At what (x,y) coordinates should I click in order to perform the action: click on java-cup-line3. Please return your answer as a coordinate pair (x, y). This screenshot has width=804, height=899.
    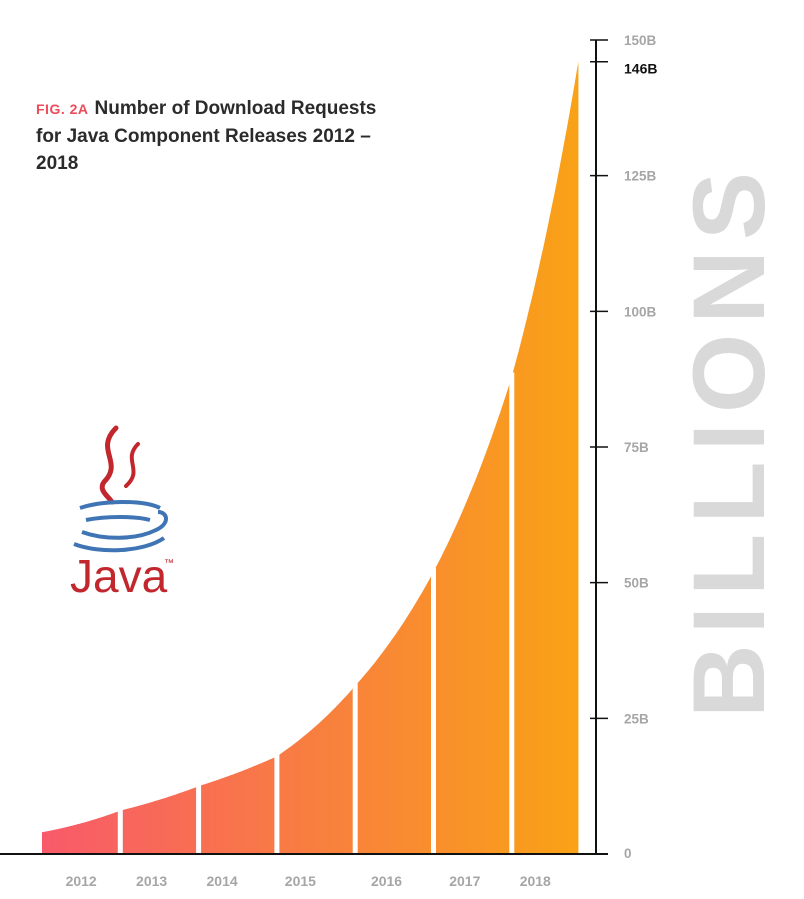
    Looking at the image, I should click on (124, 525).